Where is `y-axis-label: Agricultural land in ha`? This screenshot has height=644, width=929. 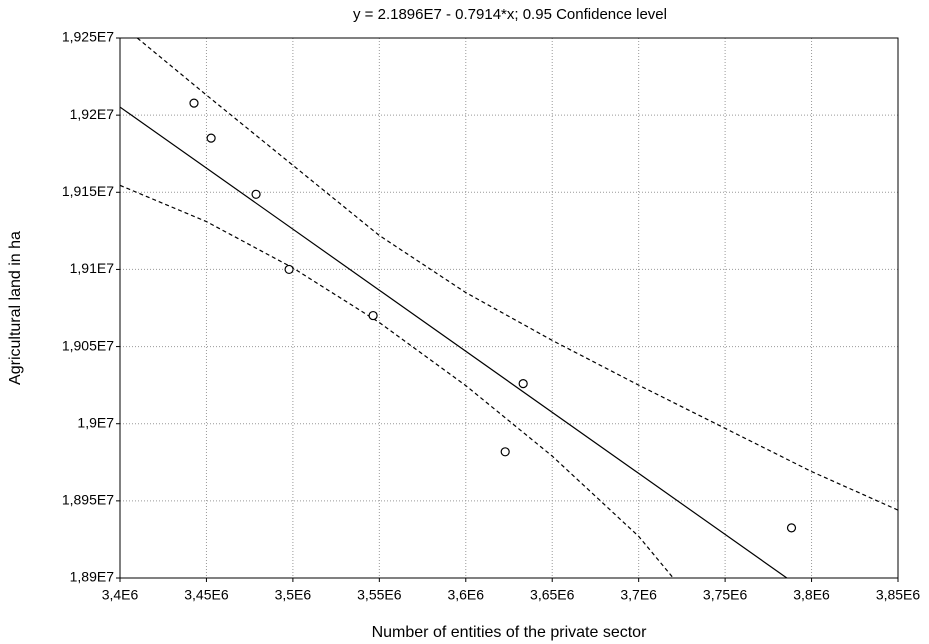 y-axis-label: Agricultural land in ha is located at coordinates (15, 308).